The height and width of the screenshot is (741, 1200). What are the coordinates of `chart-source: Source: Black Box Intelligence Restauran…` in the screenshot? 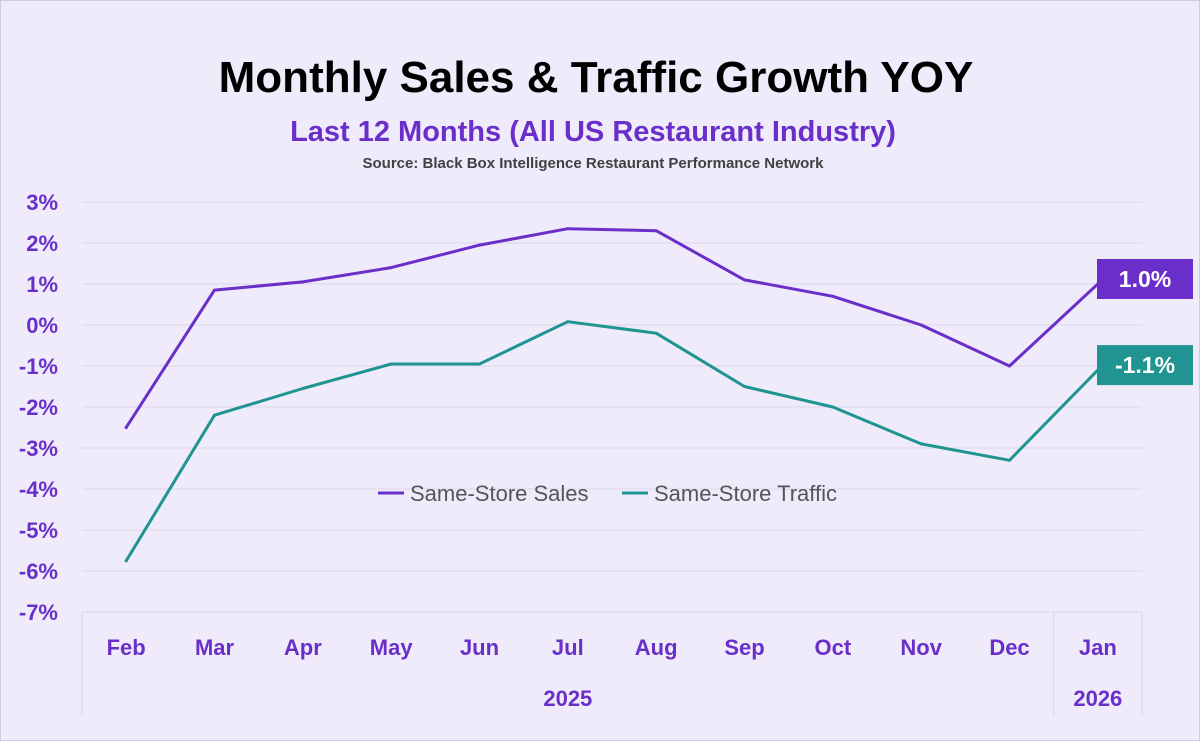 It's located at (594, 163).